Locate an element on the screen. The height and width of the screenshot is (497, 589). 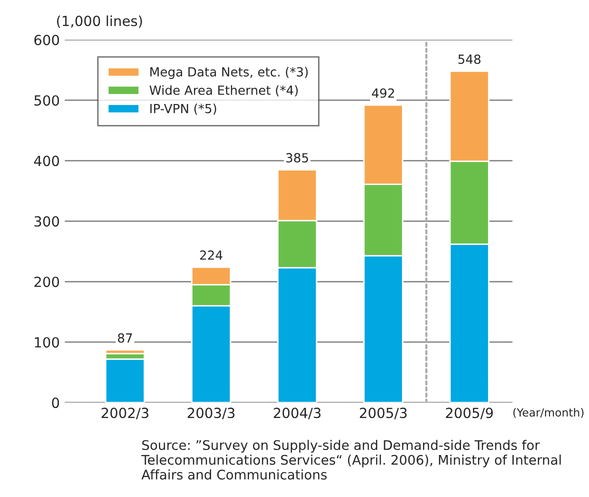
y-tick-label: 400 is located at coordinates (47, 161).